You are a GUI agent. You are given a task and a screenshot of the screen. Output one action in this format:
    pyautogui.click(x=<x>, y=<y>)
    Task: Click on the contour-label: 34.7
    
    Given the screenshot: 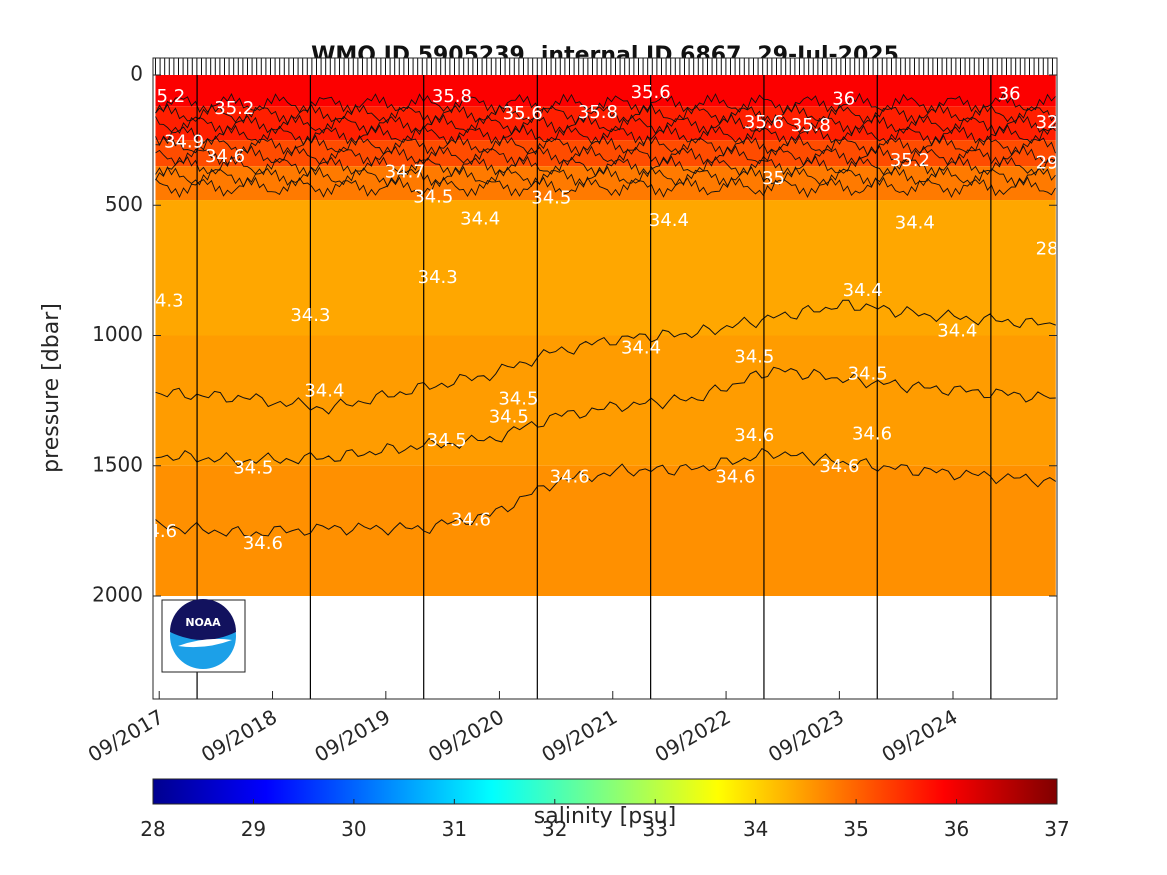 What is the action you would take?
    pyautogui.click(x=405, y=172)
    